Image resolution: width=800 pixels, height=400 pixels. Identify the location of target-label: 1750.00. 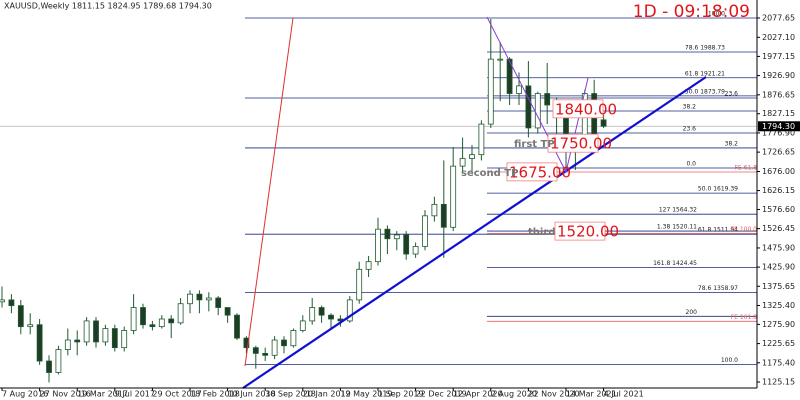
(581, 144).